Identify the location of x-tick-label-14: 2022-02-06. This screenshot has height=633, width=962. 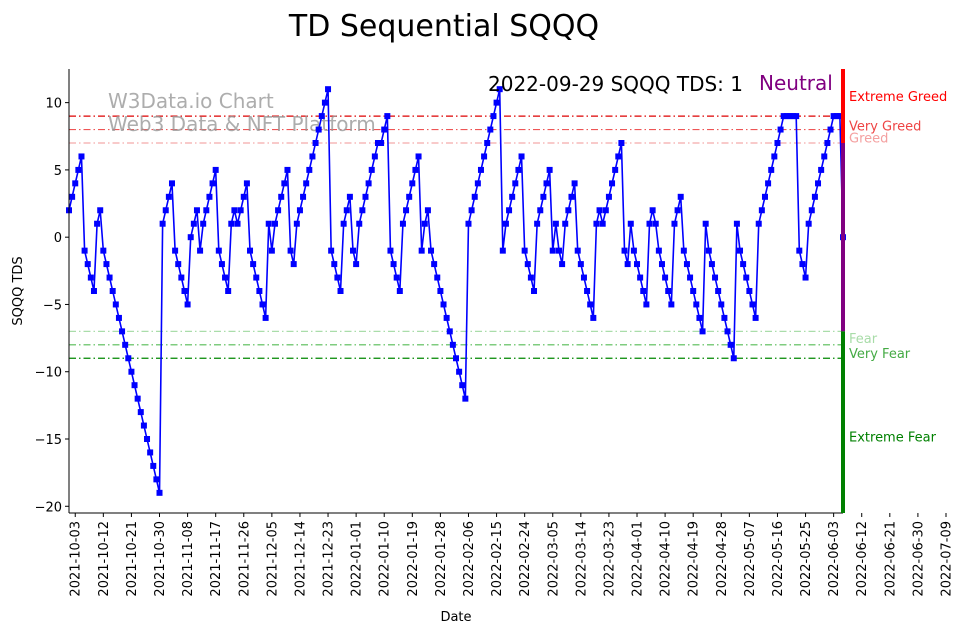
(469, 559).